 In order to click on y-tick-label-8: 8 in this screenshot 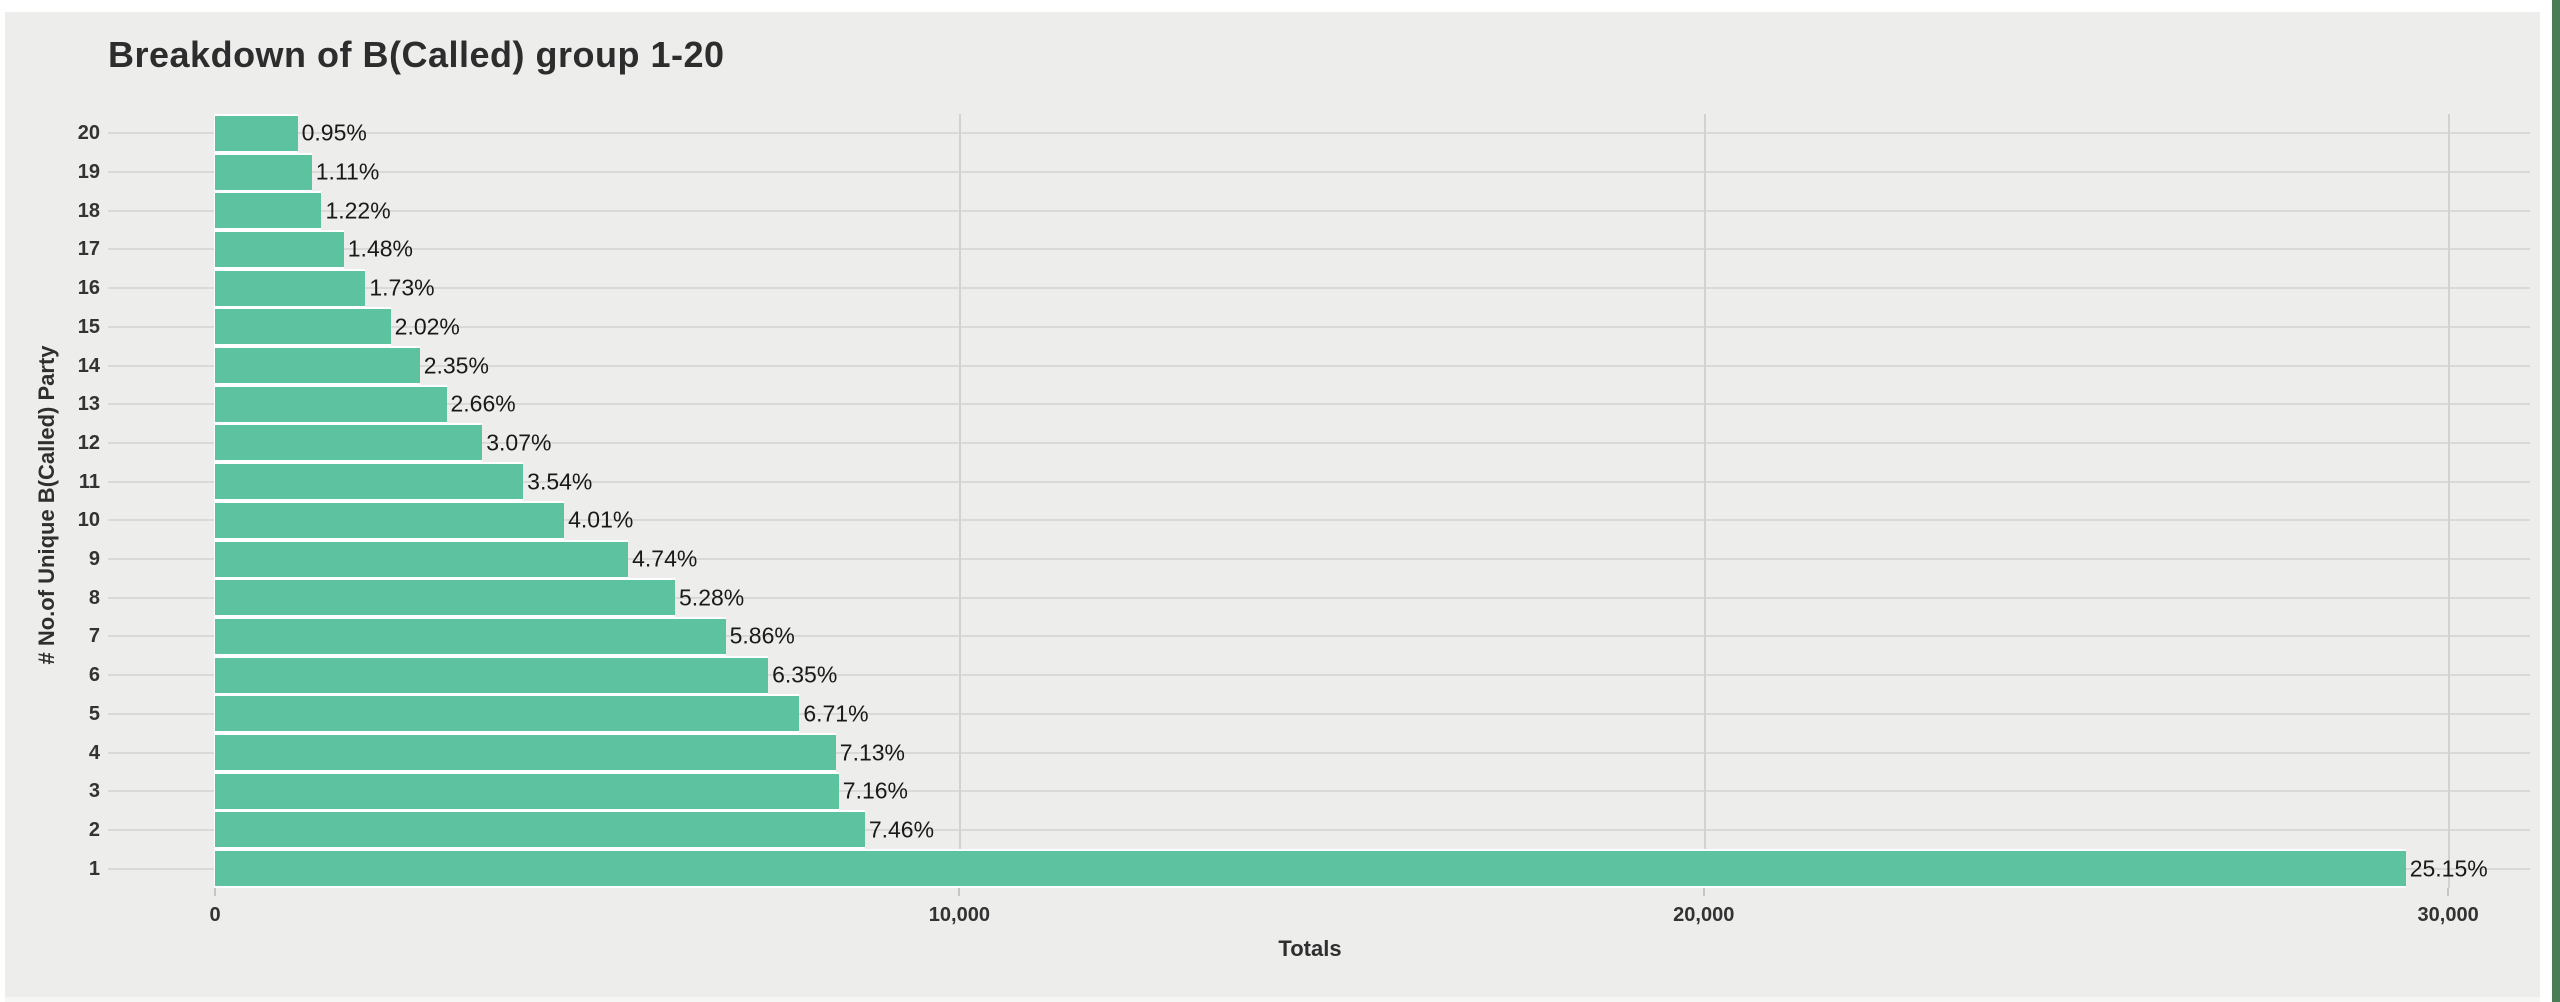, I will do `click(94, 597)`.